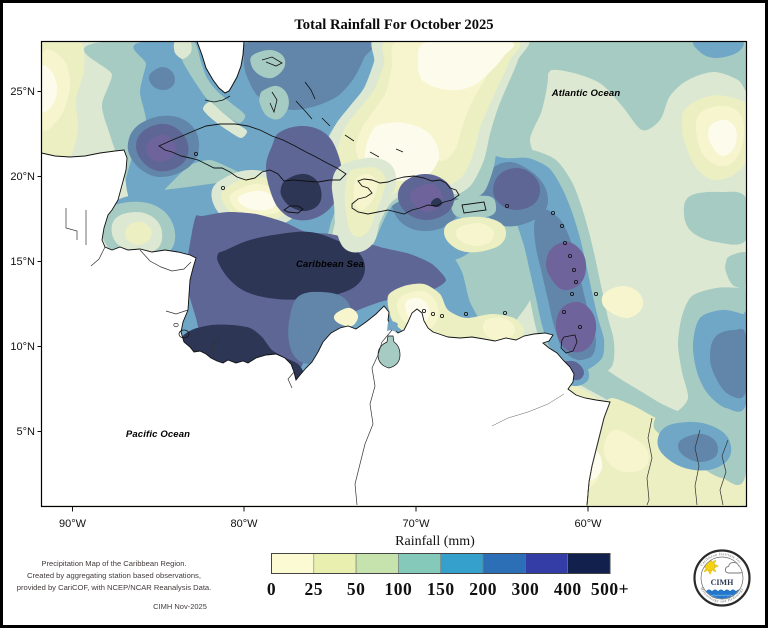 The image size is (768, 628). Describe the element at coordinates (244, 524) in the screenshot. I see `svg-text: 80°W` at that location.